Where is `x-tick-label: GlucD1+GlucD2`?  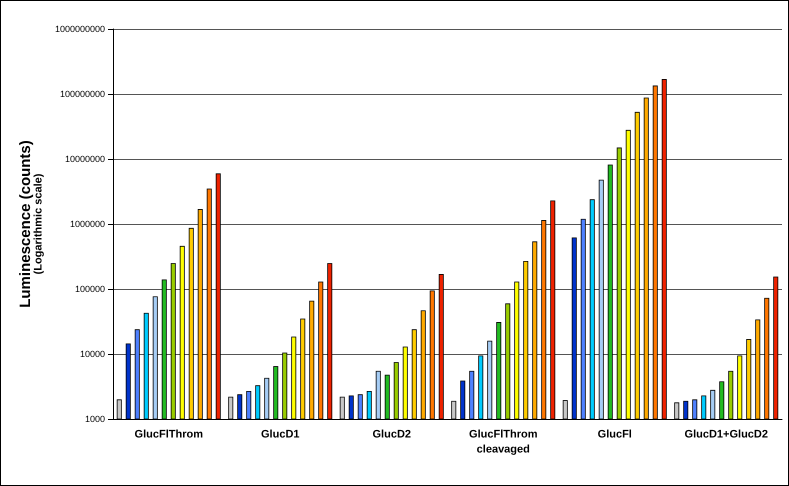
x-tick-label: GlucD1+GlucD2 is located at coordinates (726, 434).